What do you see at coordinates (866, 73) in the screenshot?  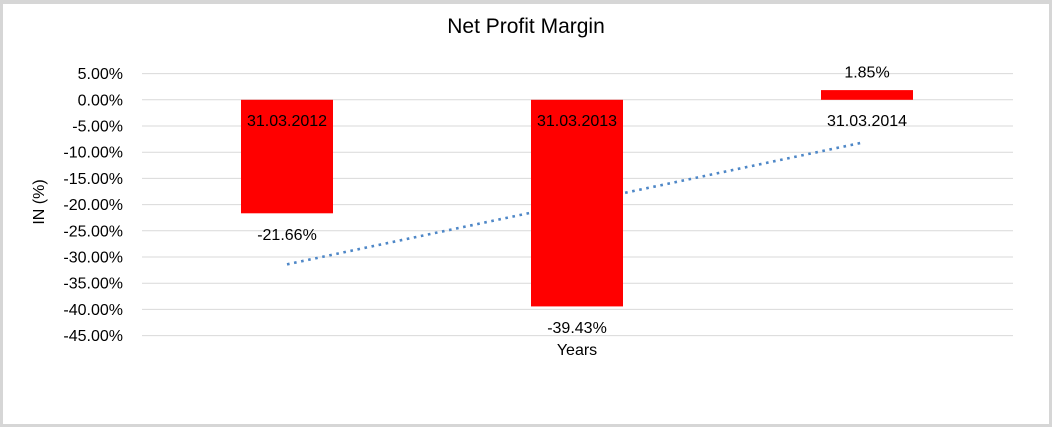 I see `value-label: 1.85%` at bounding box center [866, 73].